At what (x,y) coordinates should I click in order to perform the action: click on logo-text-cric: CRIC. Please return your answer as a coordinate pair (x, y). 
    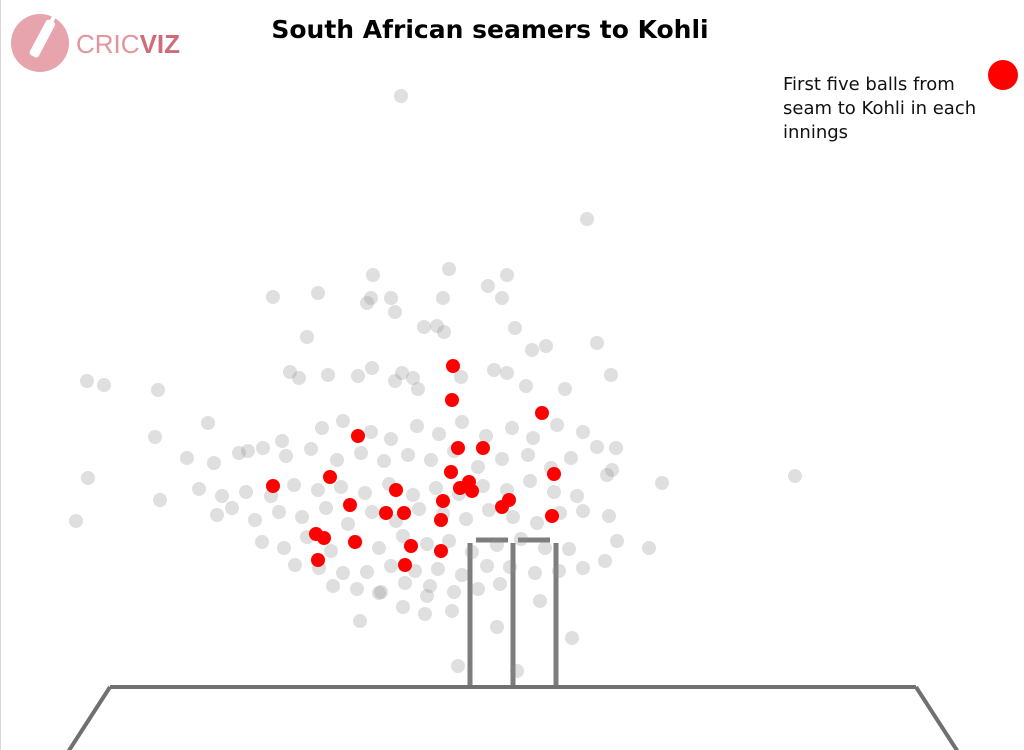
    Looking at the image, I should click on (108, 44).